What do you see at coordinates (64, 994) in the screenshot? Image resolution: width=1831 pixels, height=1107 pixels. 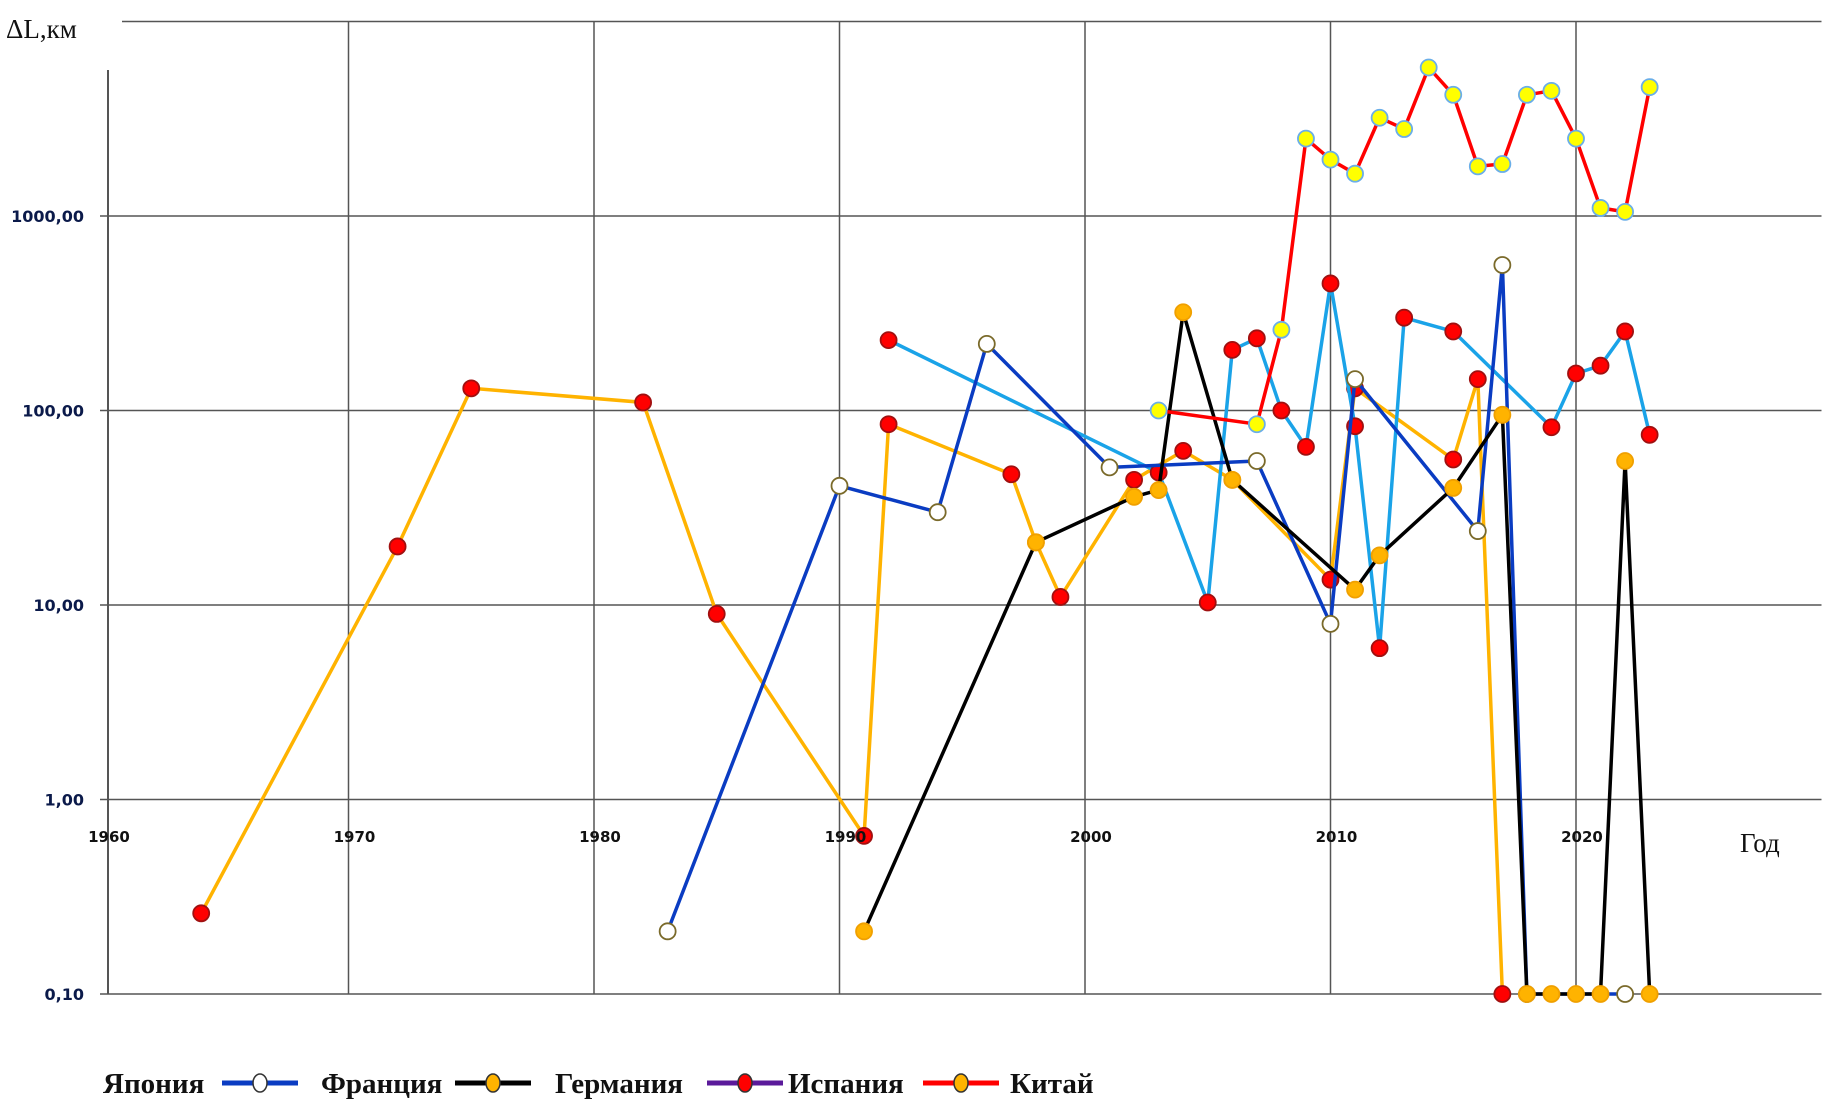 I see `y-tick-label: 0,10` at bounding box center [64, 994].